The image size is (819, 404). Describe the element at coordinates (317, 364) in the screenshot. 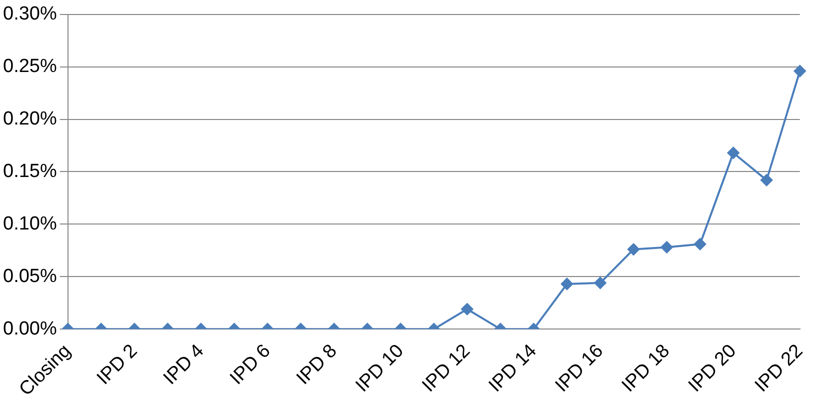

I see `x-tick-label: IPD 8` at that location.